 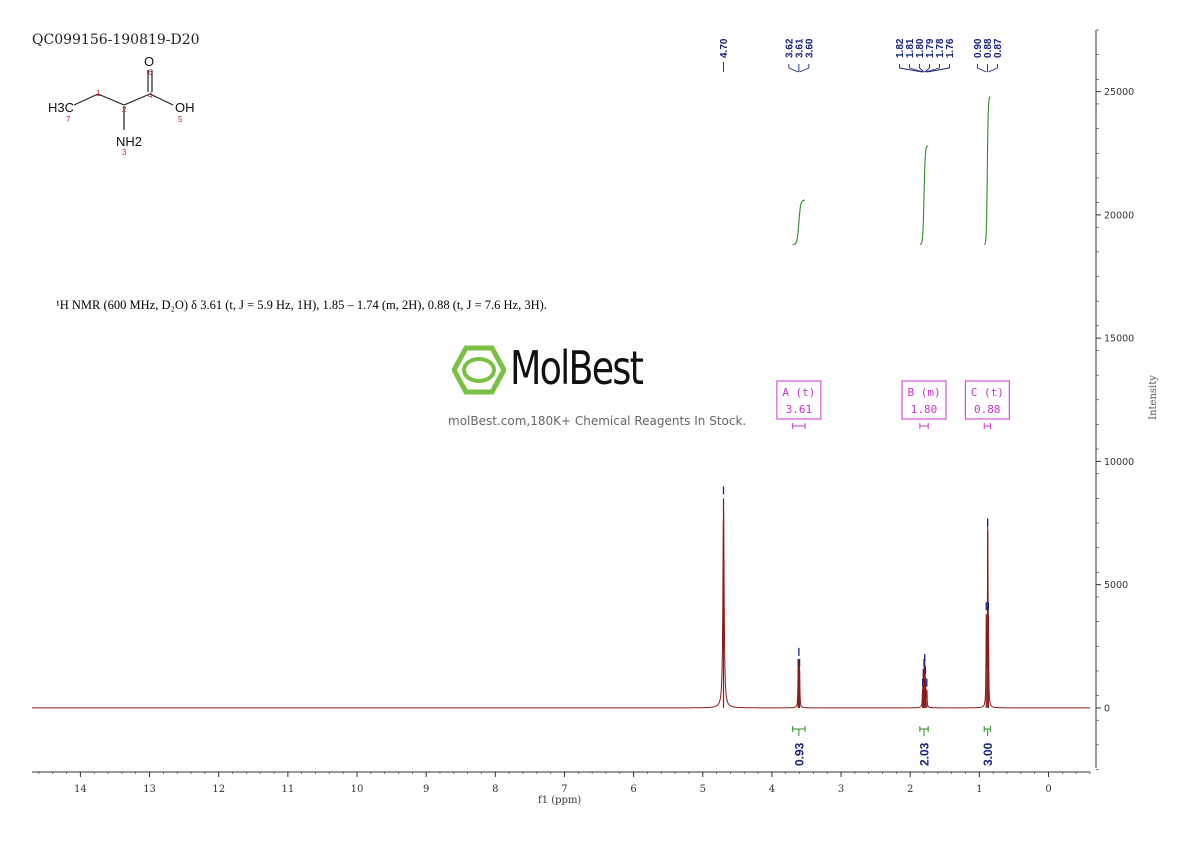 What do you see at coordinates (940, 48) in the screenshot?
I see `peak-shift-label: 1.78` at bounding box center [940, 48].